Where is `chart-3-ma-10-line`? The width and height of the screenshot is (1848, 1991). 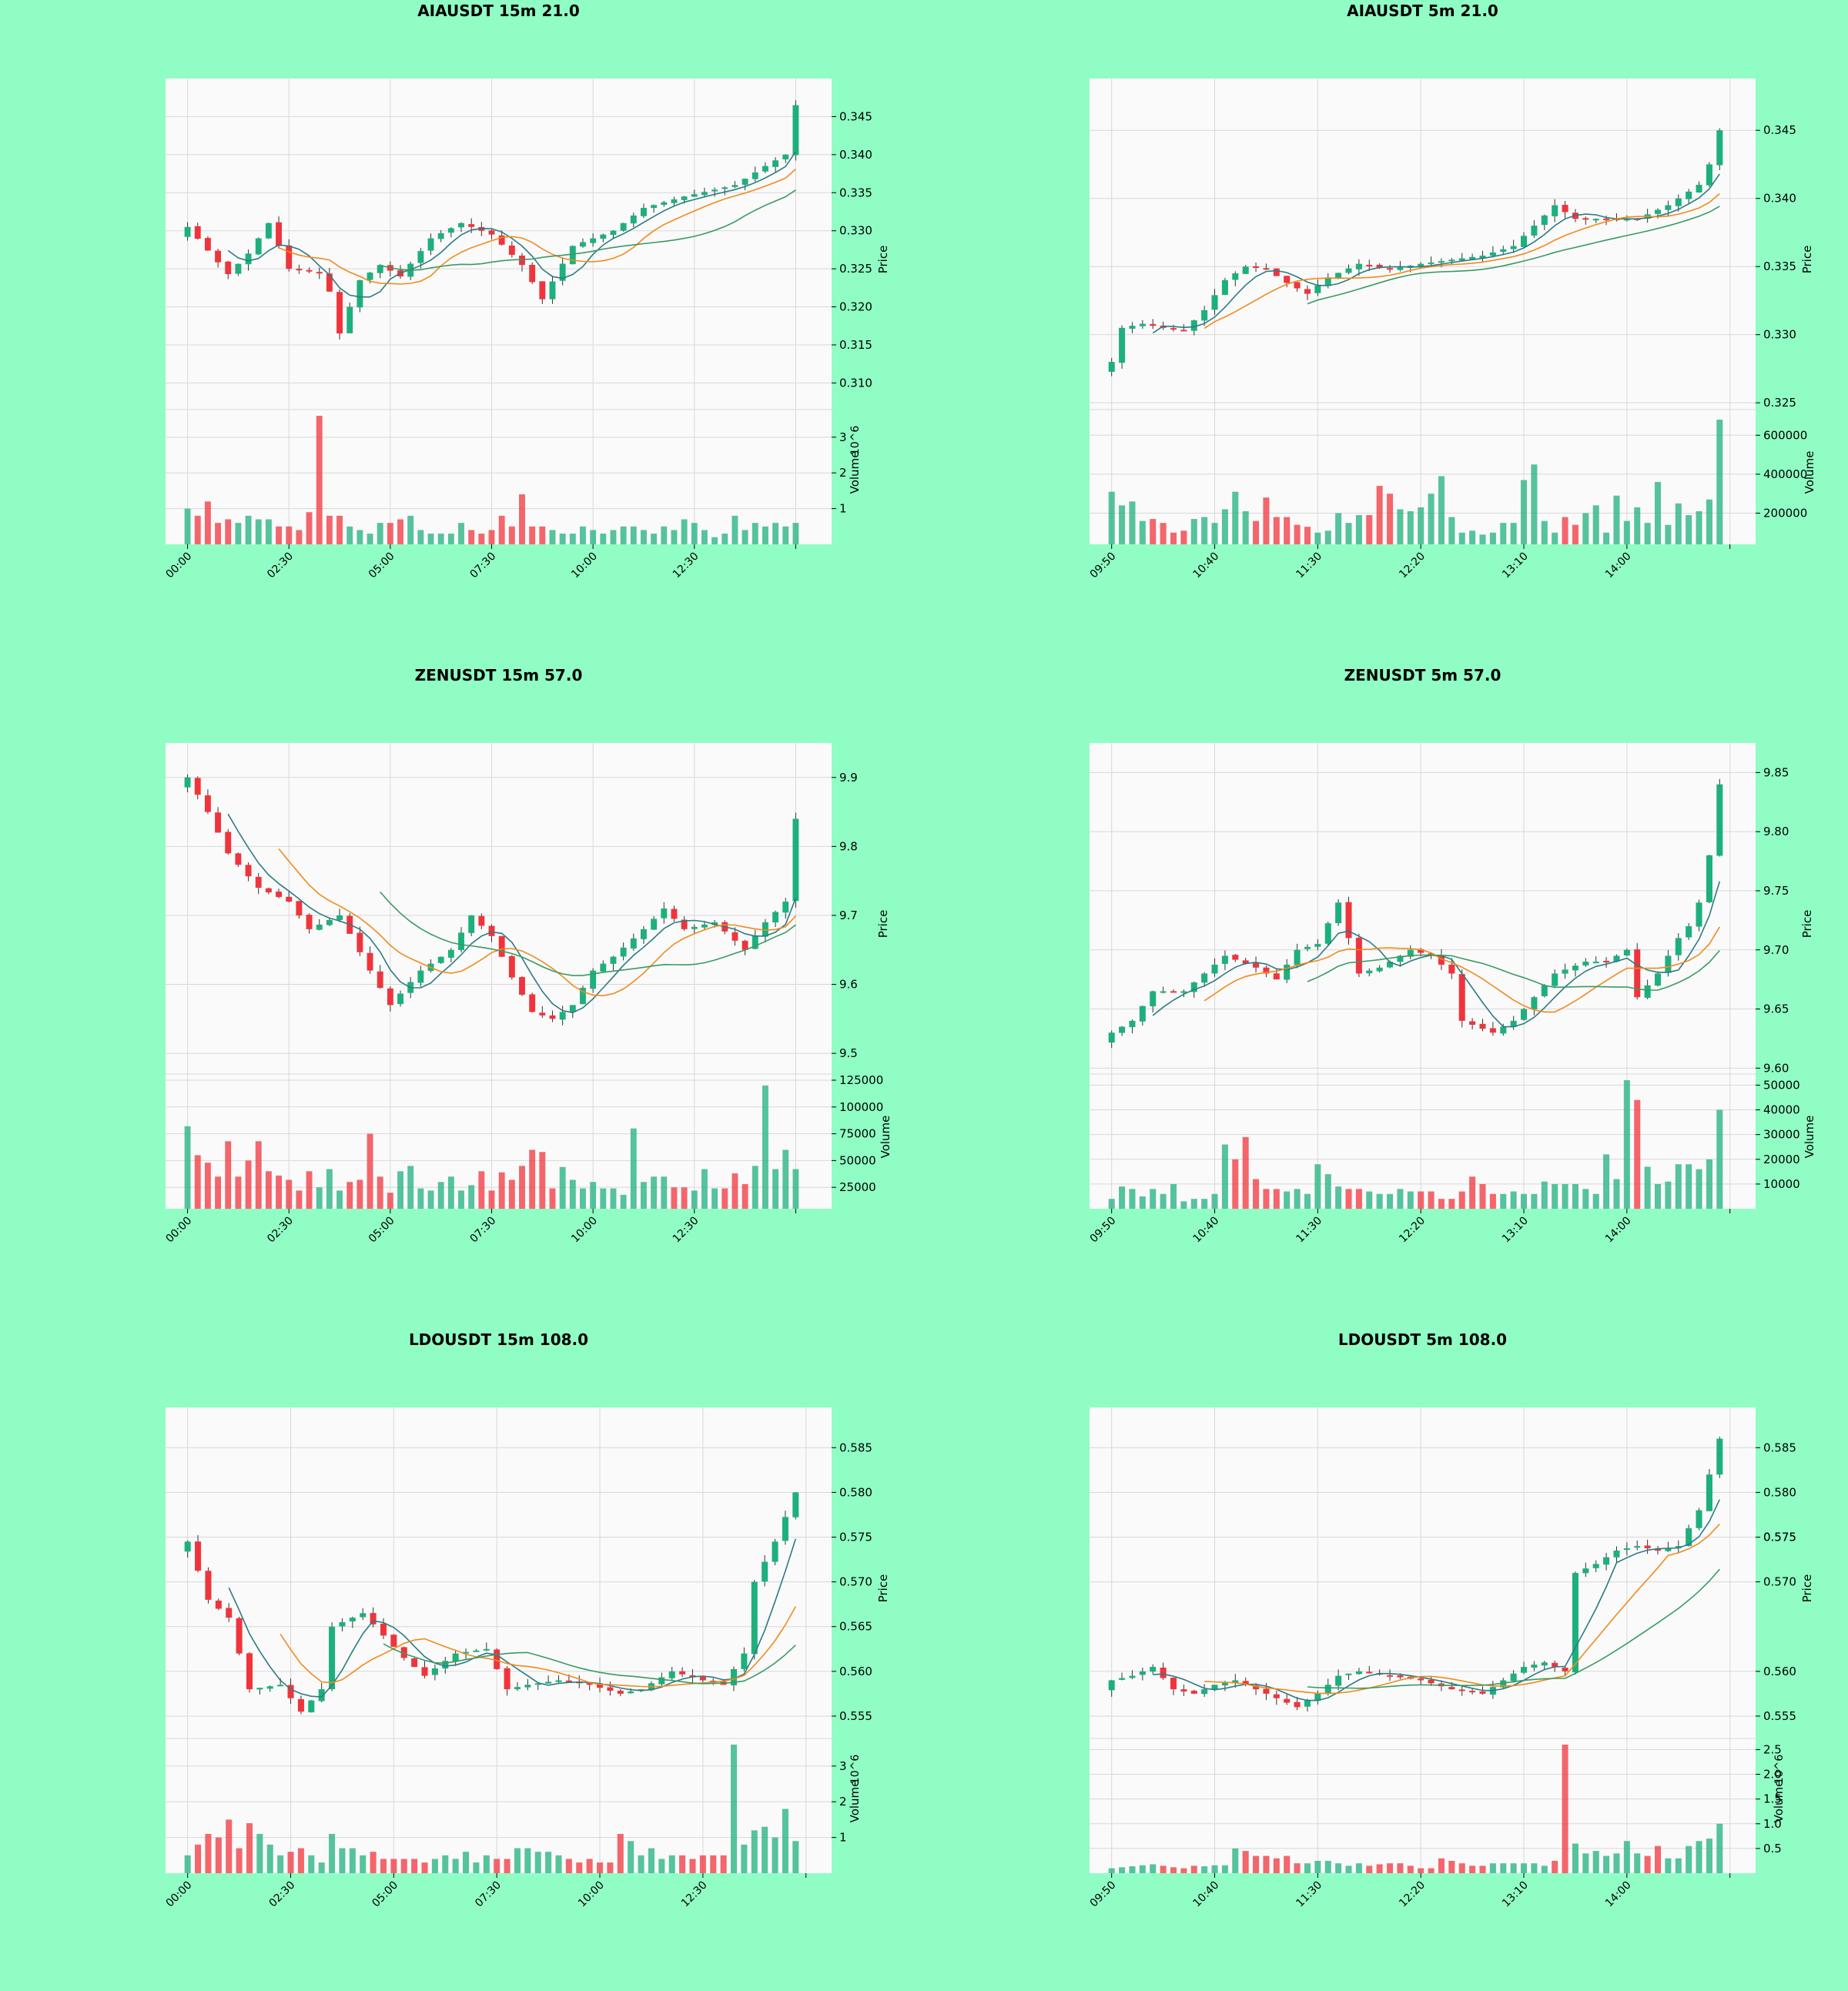 chart-3-ma-10-line is located at coordinates (537, 922).